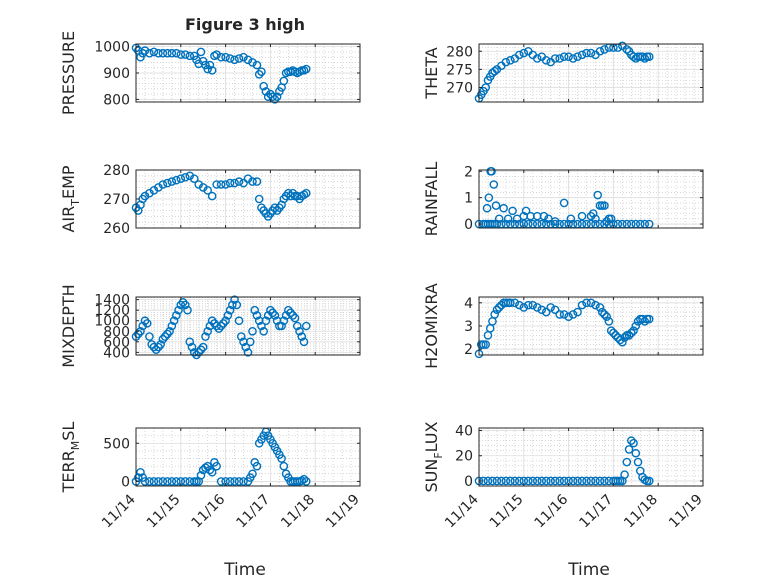  What do you see at coordinates (552, 511) in the screenshot?
I see `x-tick-label: 11/16` at bounding box center [552, 511].